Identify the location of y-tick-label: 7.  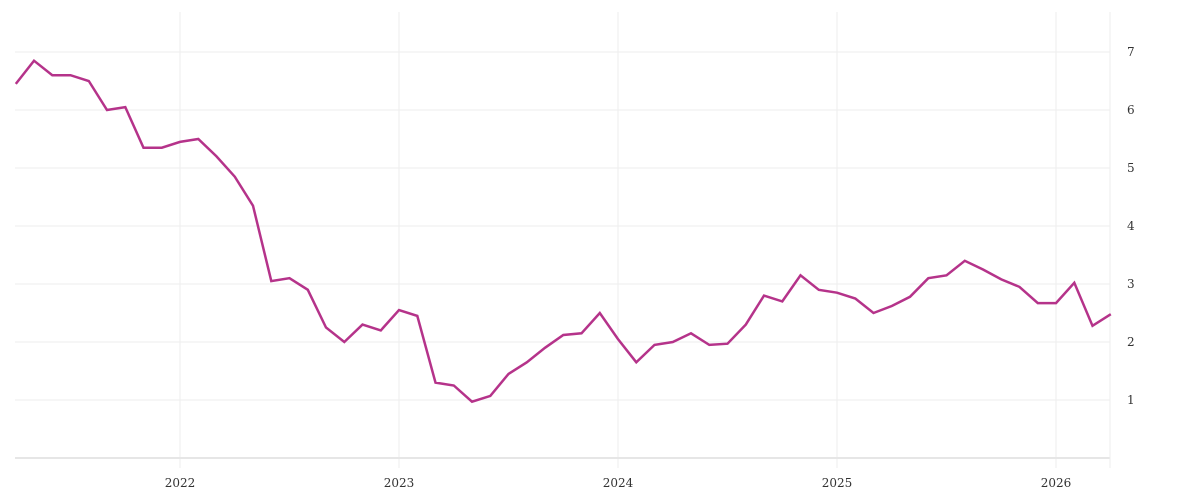
(1131, 52).